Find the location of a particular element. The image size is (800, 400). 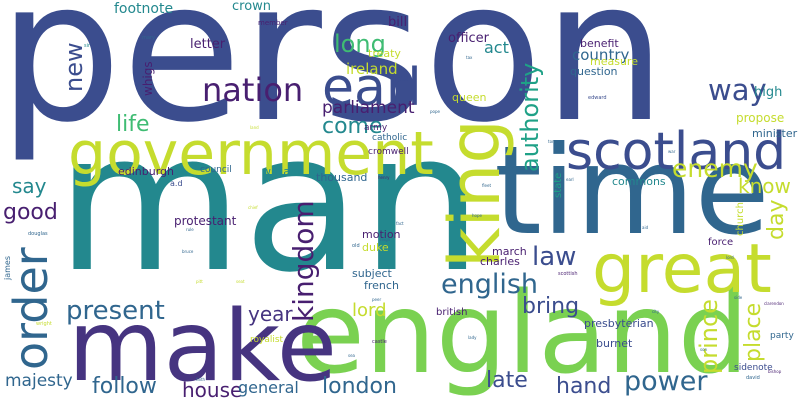

word-long: long is located at coordinates (360, 44).